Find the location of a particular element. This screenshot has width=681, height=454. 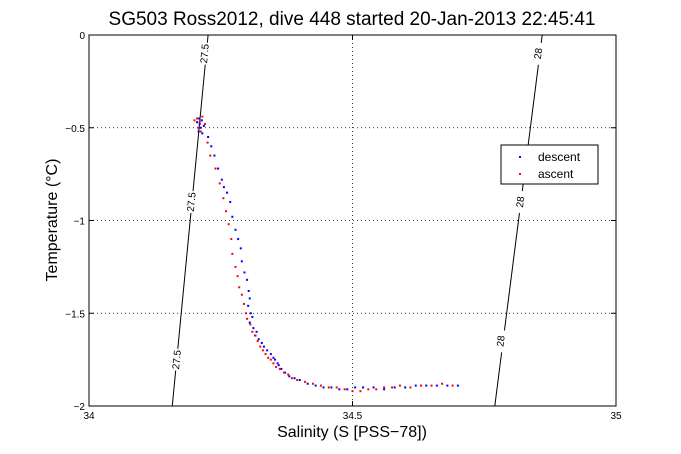

y-tick-label: 0 is located at coordinates (82, 36).